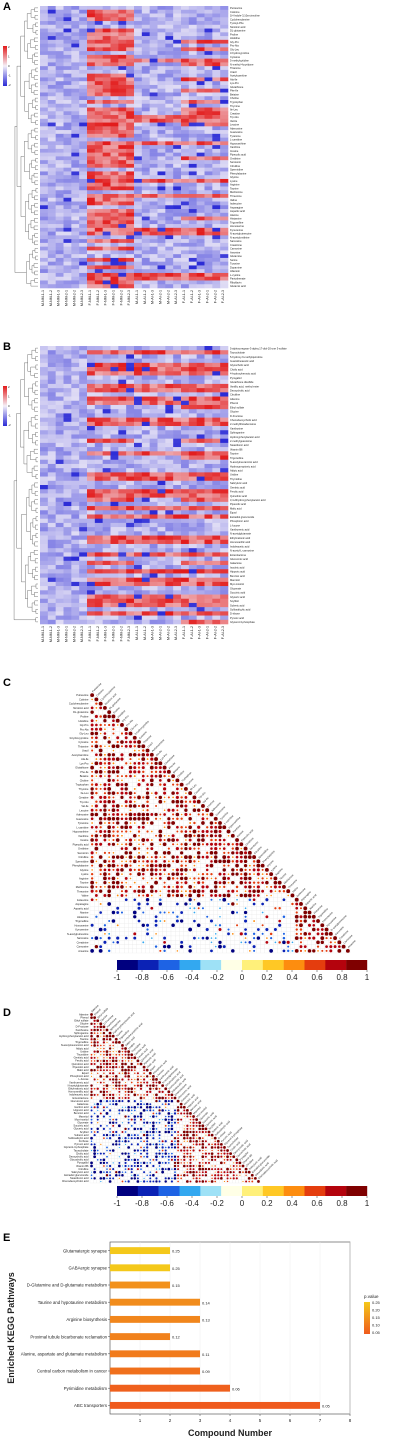  Describe the element at coordinates (236, 245) in the screenshot. I see `row-label: Creatinine` at that location.